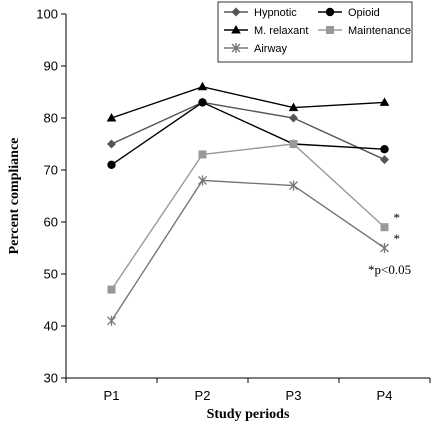  I want to click on y-tick-label: 30, so click(51, 378).